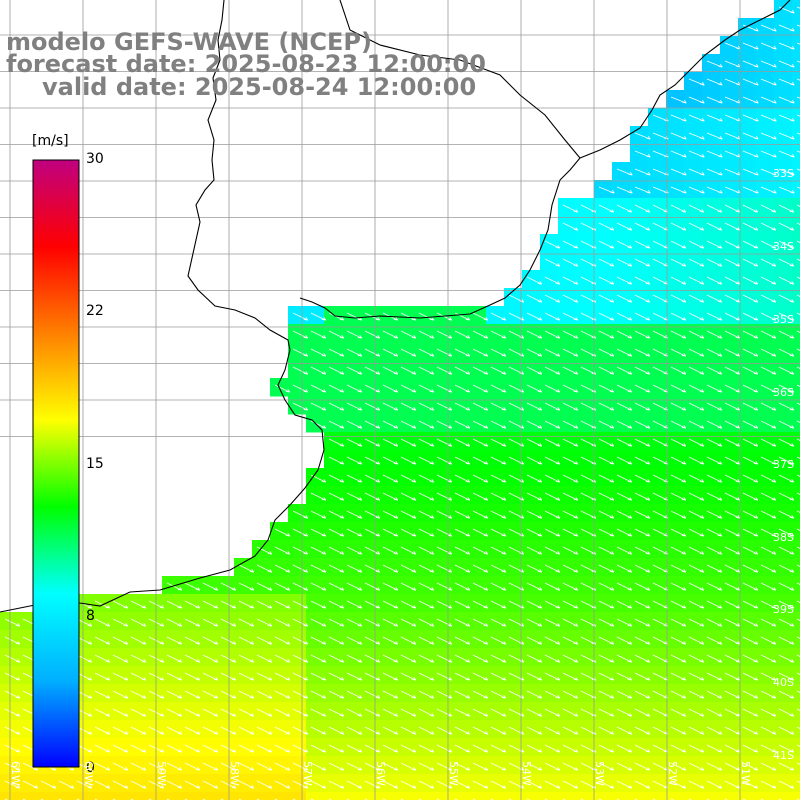  I want to click on forecast-date: forecast date: 2025-08-23 12:00:00, so click(246, 64).